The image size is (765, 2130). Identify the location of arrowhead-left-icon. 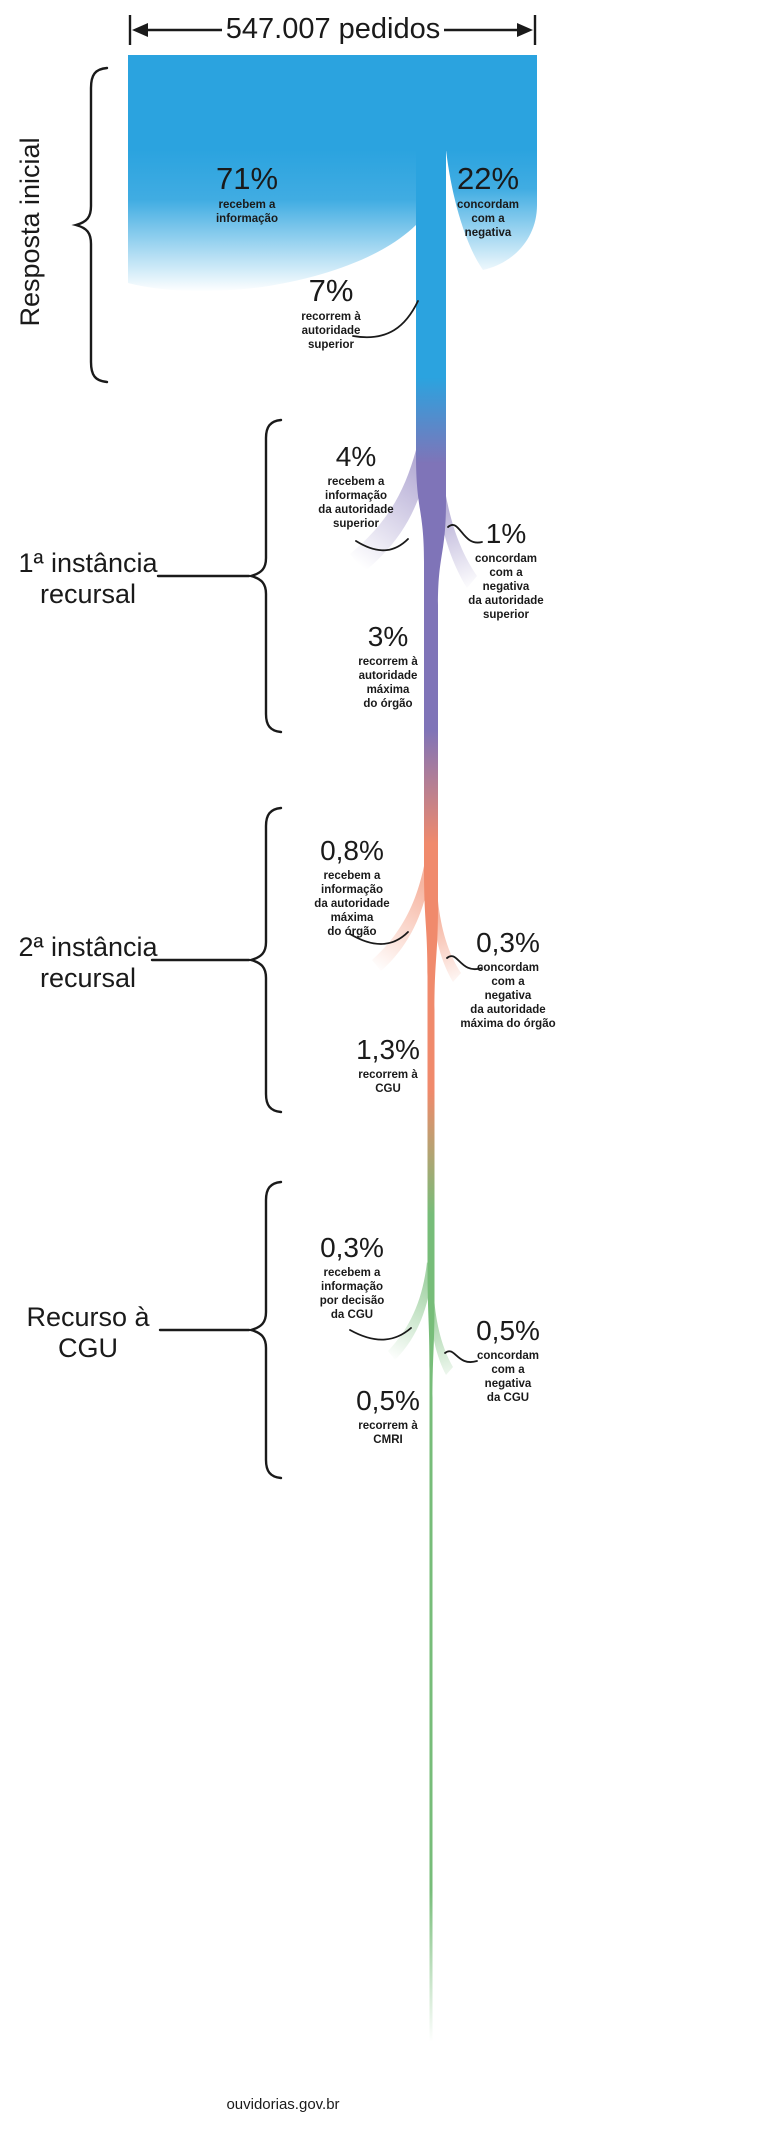
(140, 30).